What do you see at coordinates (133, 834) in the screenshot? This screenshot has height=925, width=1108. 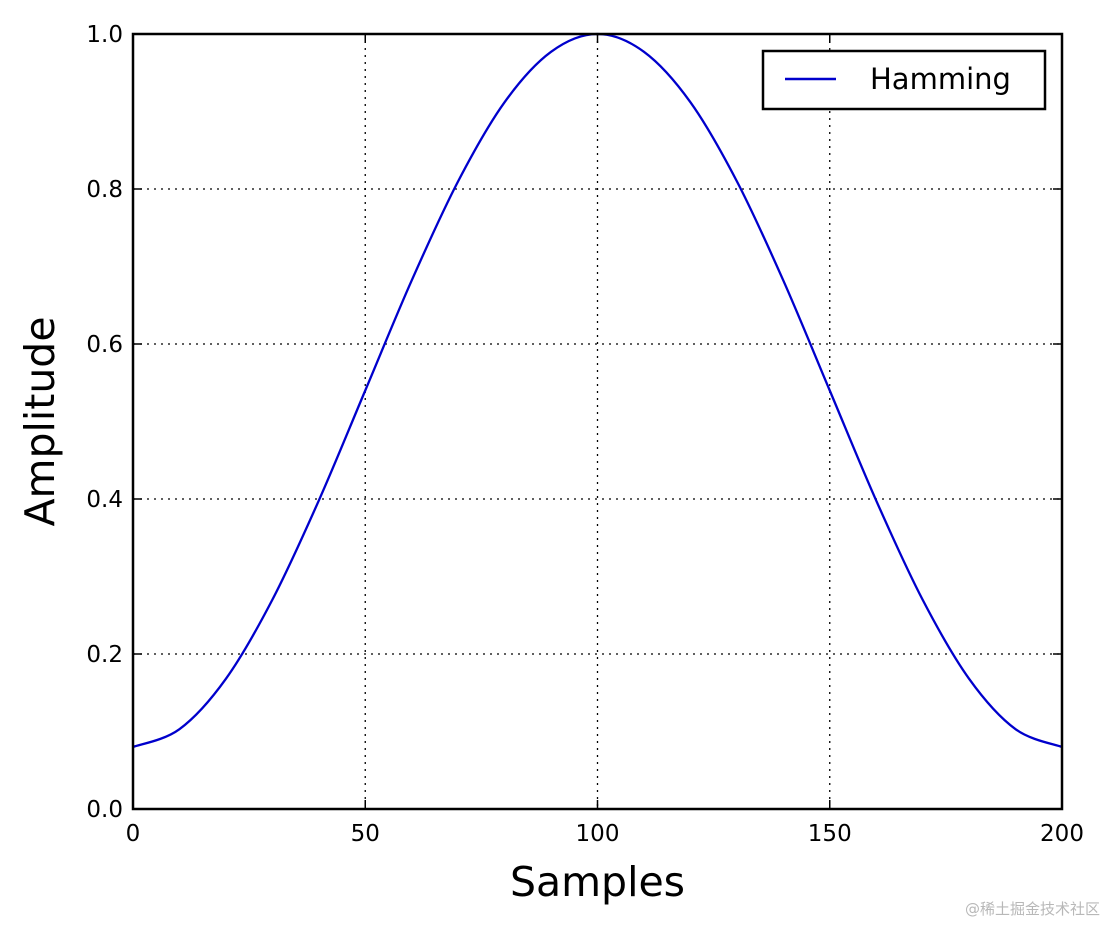 I see `x-tick-label: 0` at bounding box center [133, 834].